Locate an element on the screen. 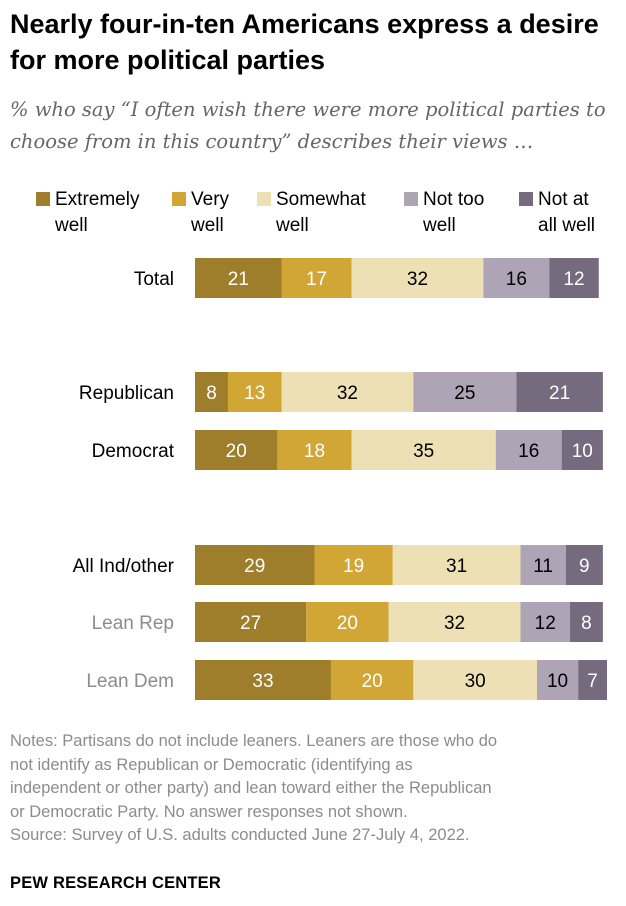 This screenshot has width=626, height=906. data-label: 30 is located at coordinates (475, 681).